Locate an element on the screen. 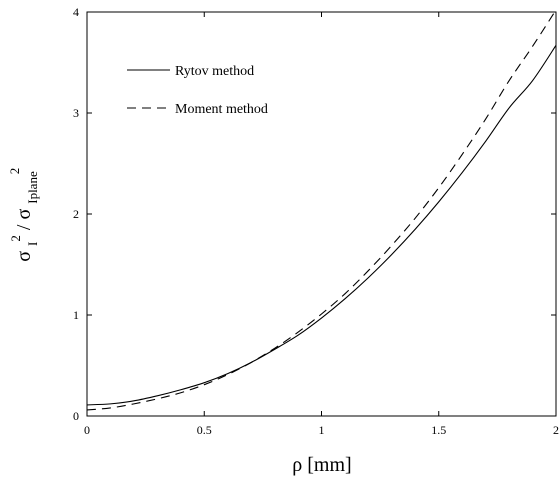  y-tick-label: 3 is located at coordinates (76, 113).